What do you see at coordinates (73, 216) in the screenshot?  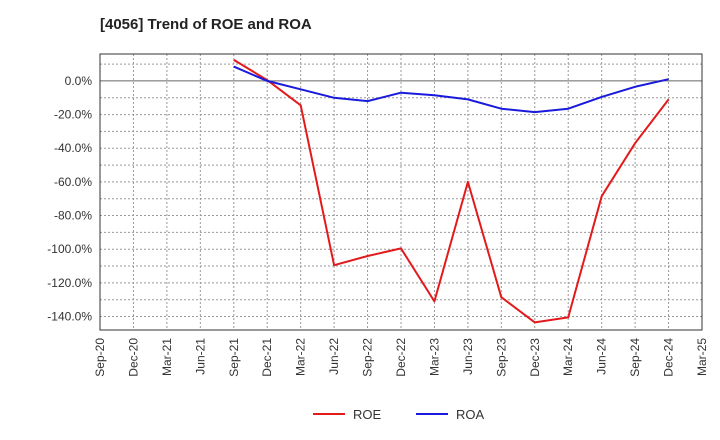 I see `y-tick-label: -80.0%` at bounding box center [73, 216].